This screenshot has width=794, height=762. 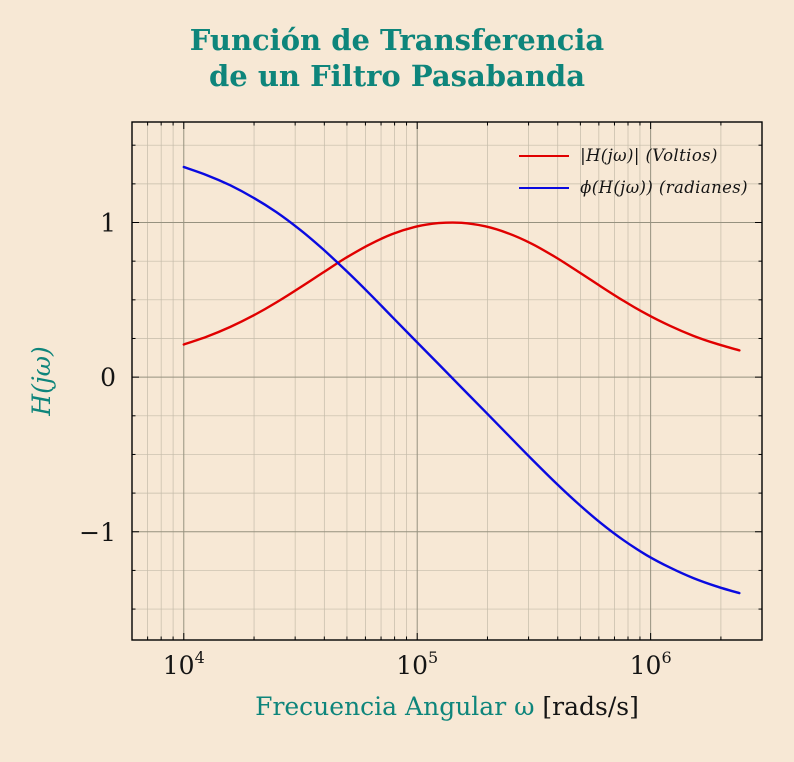 What do you see at coordinates (651, 664) in the screenshot?
I see `x-tick-label: 10⁶` at bounding box center [651, 664].